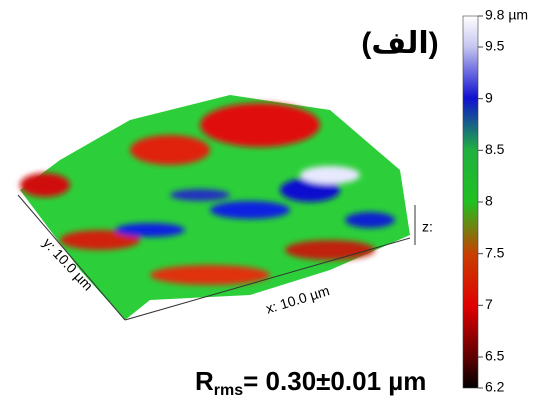  What do you see at coordinates (495, 252) in the screenshot?
I see `colorbar-tick-label: 7.5` at bounding box center [495, 252].